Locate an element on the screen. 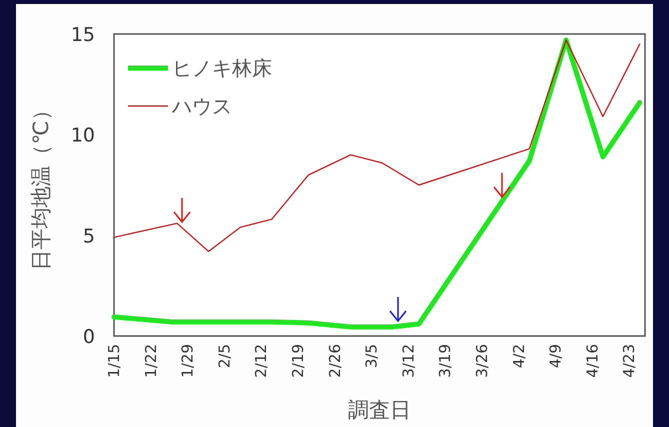 The width and height of the screenshot is (669, 427). y-axis-title: 日平均地温（℃） is located at coordinates (41, 185).